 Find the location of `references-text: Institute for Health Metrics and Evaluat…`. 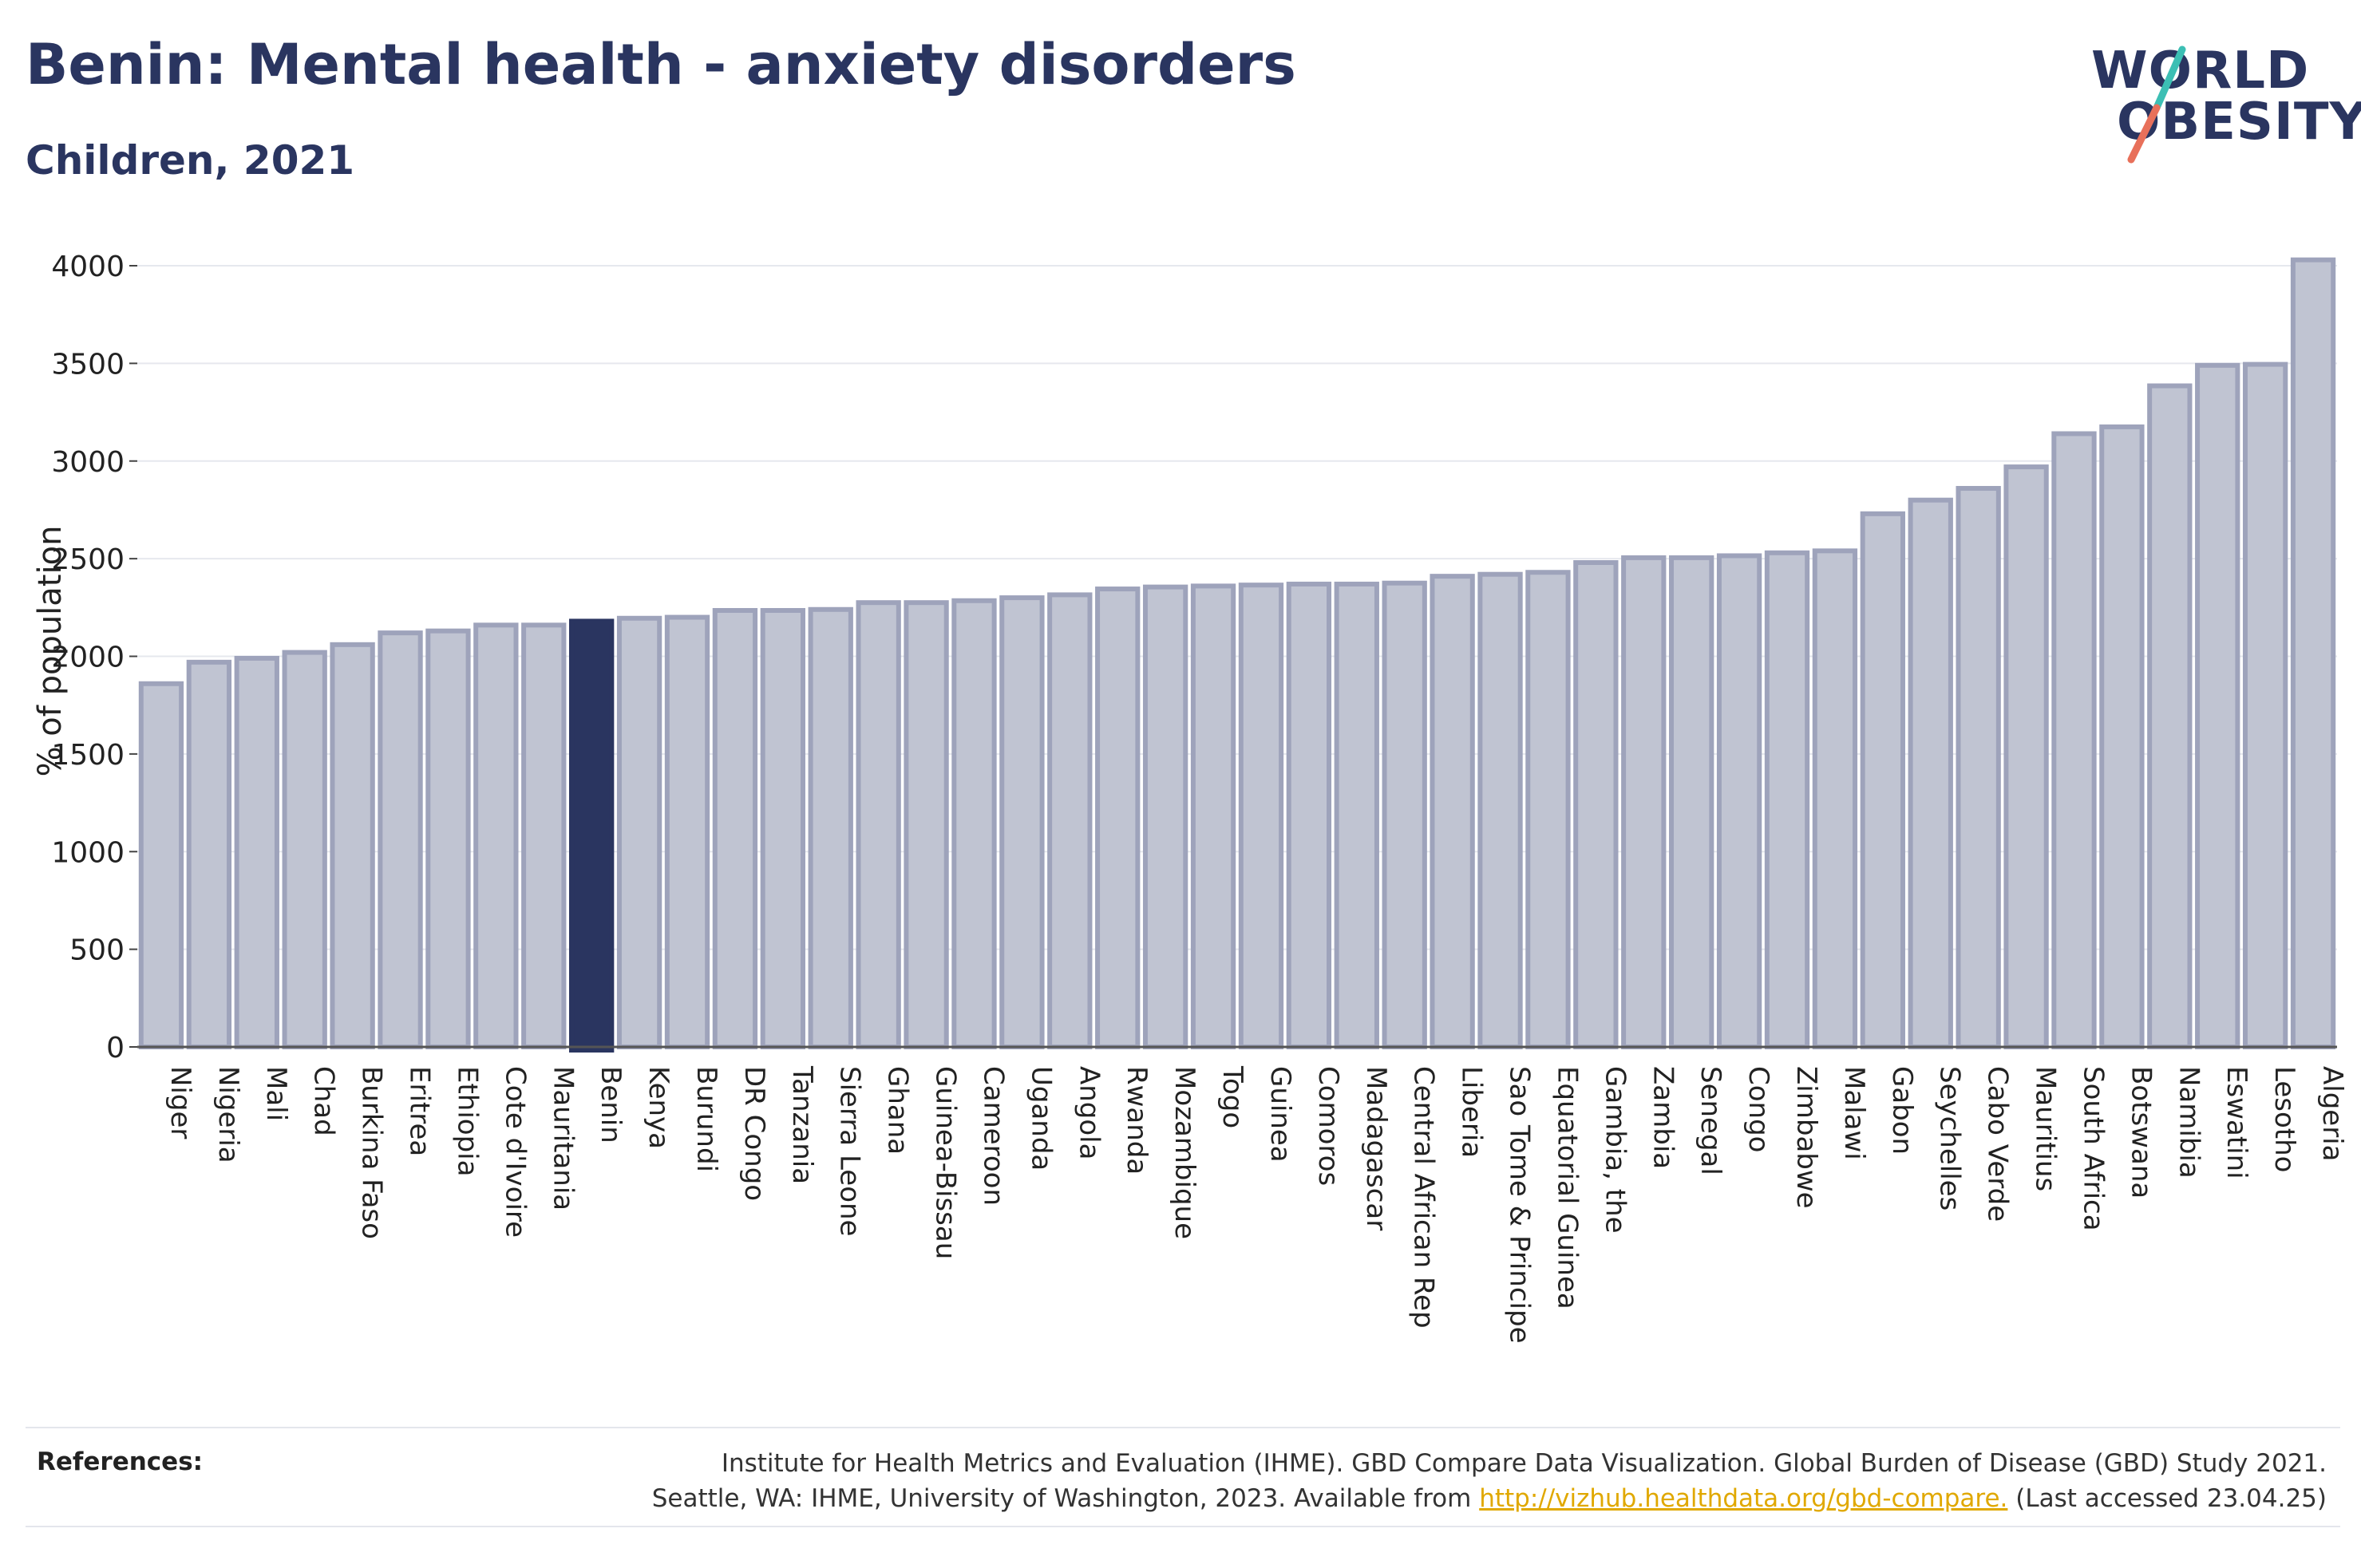

references-text: Institute for Health Metrics and Evaluat… is located at coordinates (1489, 1481).